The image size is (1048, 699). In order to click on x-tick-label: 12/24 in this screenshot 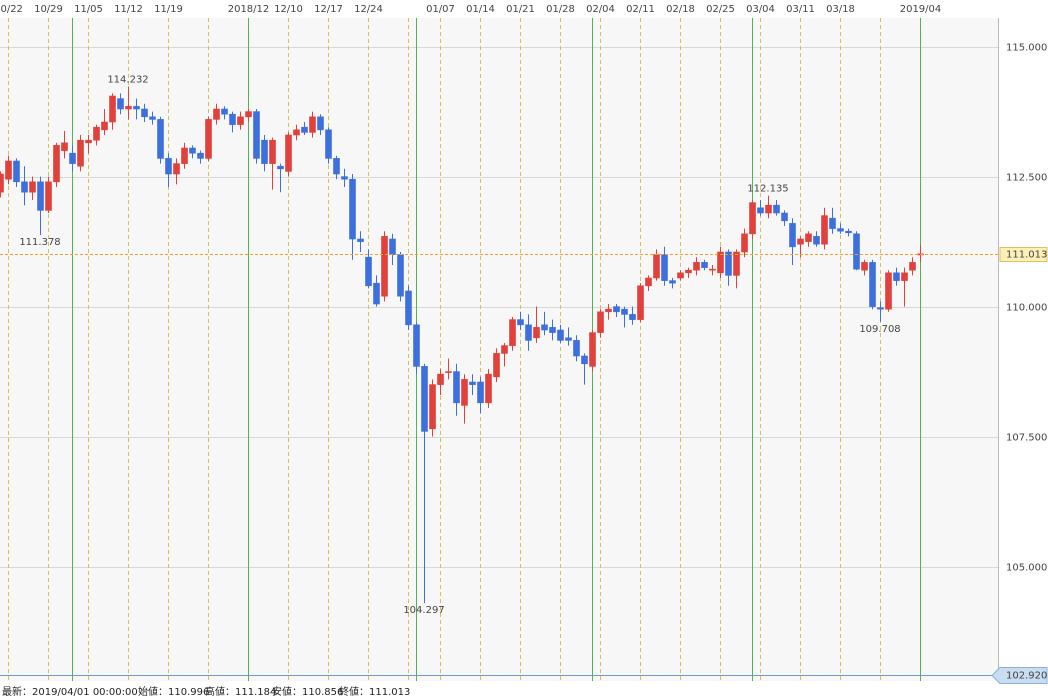, I will do `click(368, 9)`.